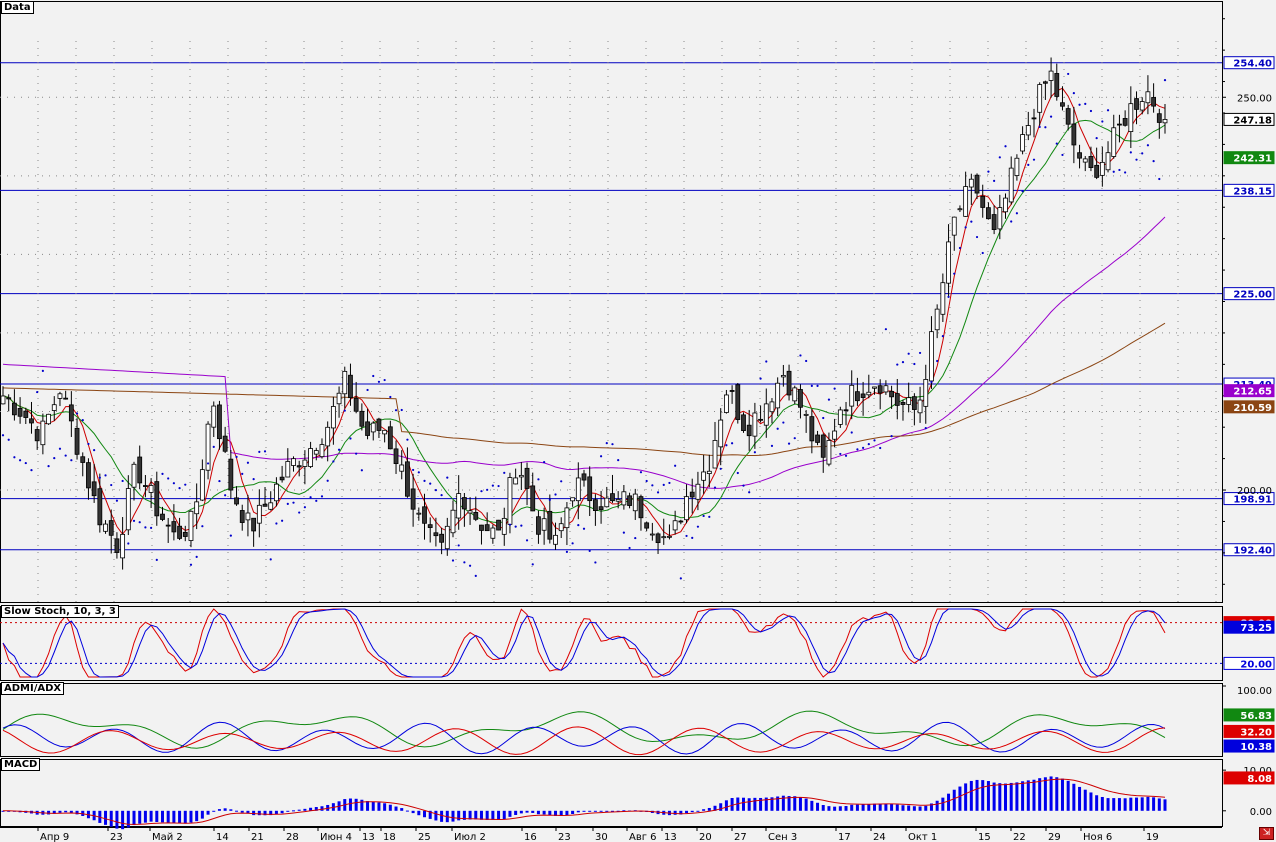 The height and width of the screenshot is (842, 1276). What do you see at coordinates (336, 837) in the screenshot?
I see `x-tick-label: Июн 4` at bounding box center [336, 837].